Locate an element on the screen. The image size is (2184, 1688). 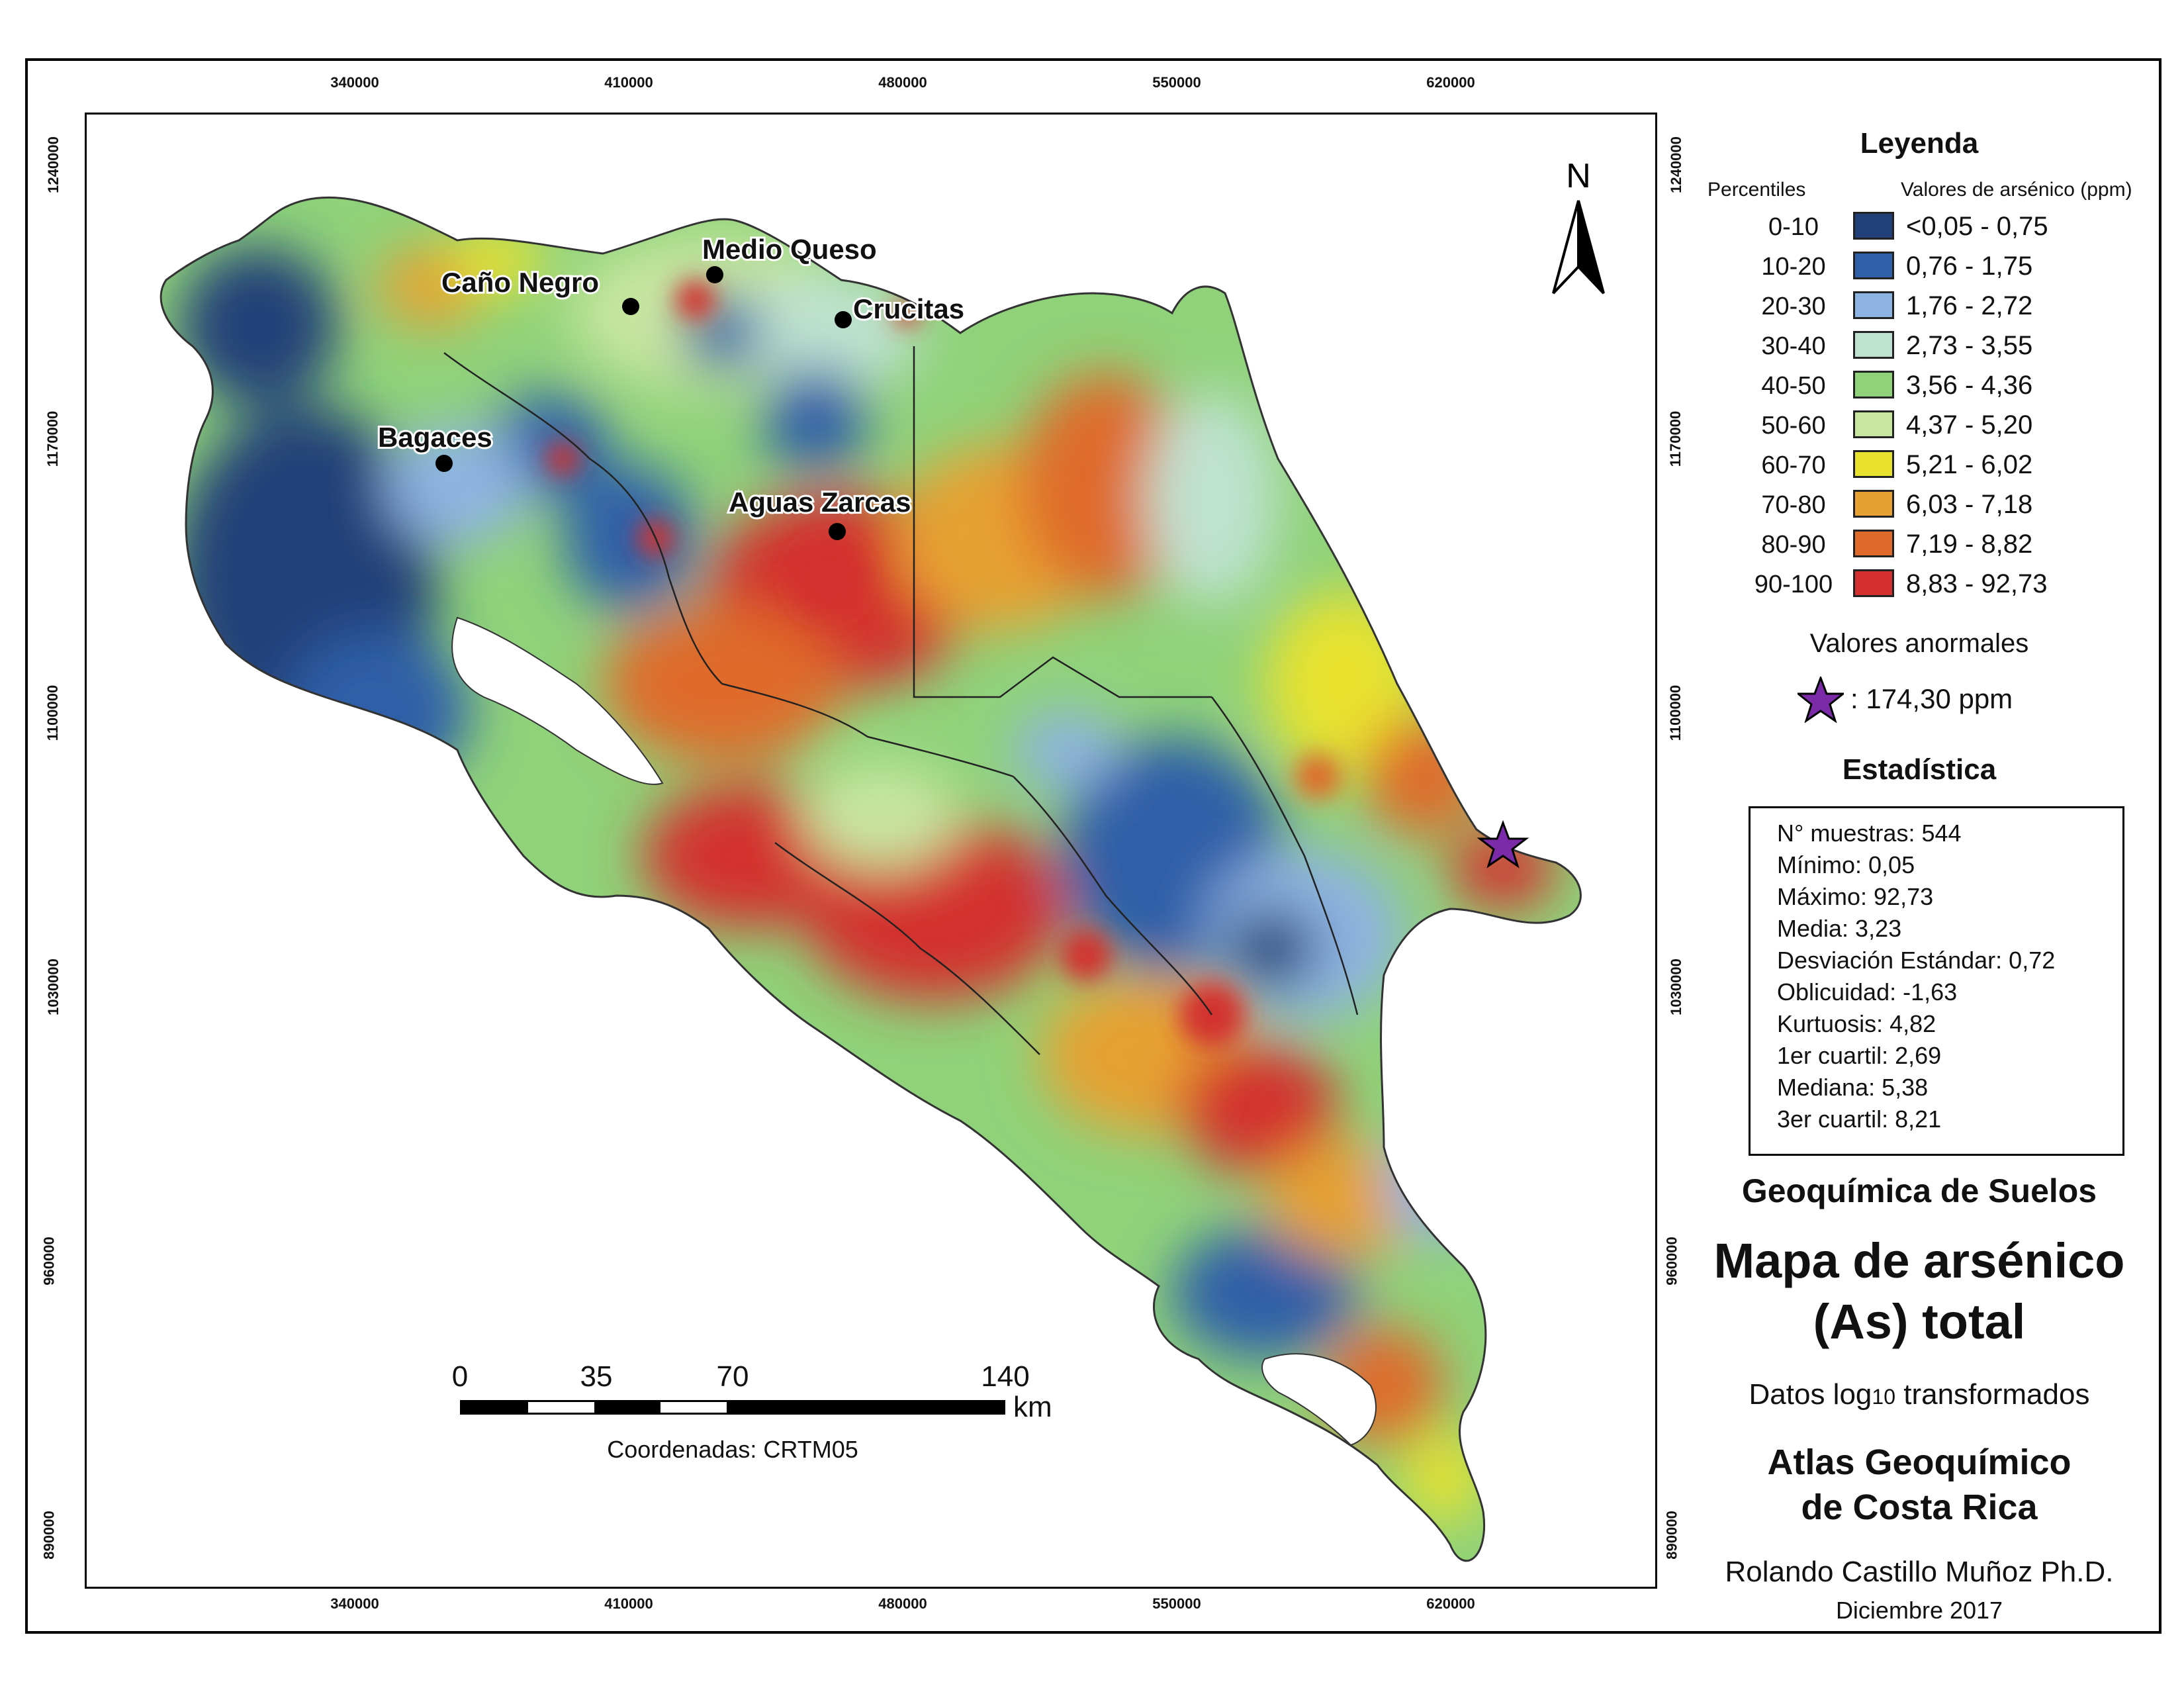
legend-range: 7,19 - 8,82 is located at coordinates (1969, 544).